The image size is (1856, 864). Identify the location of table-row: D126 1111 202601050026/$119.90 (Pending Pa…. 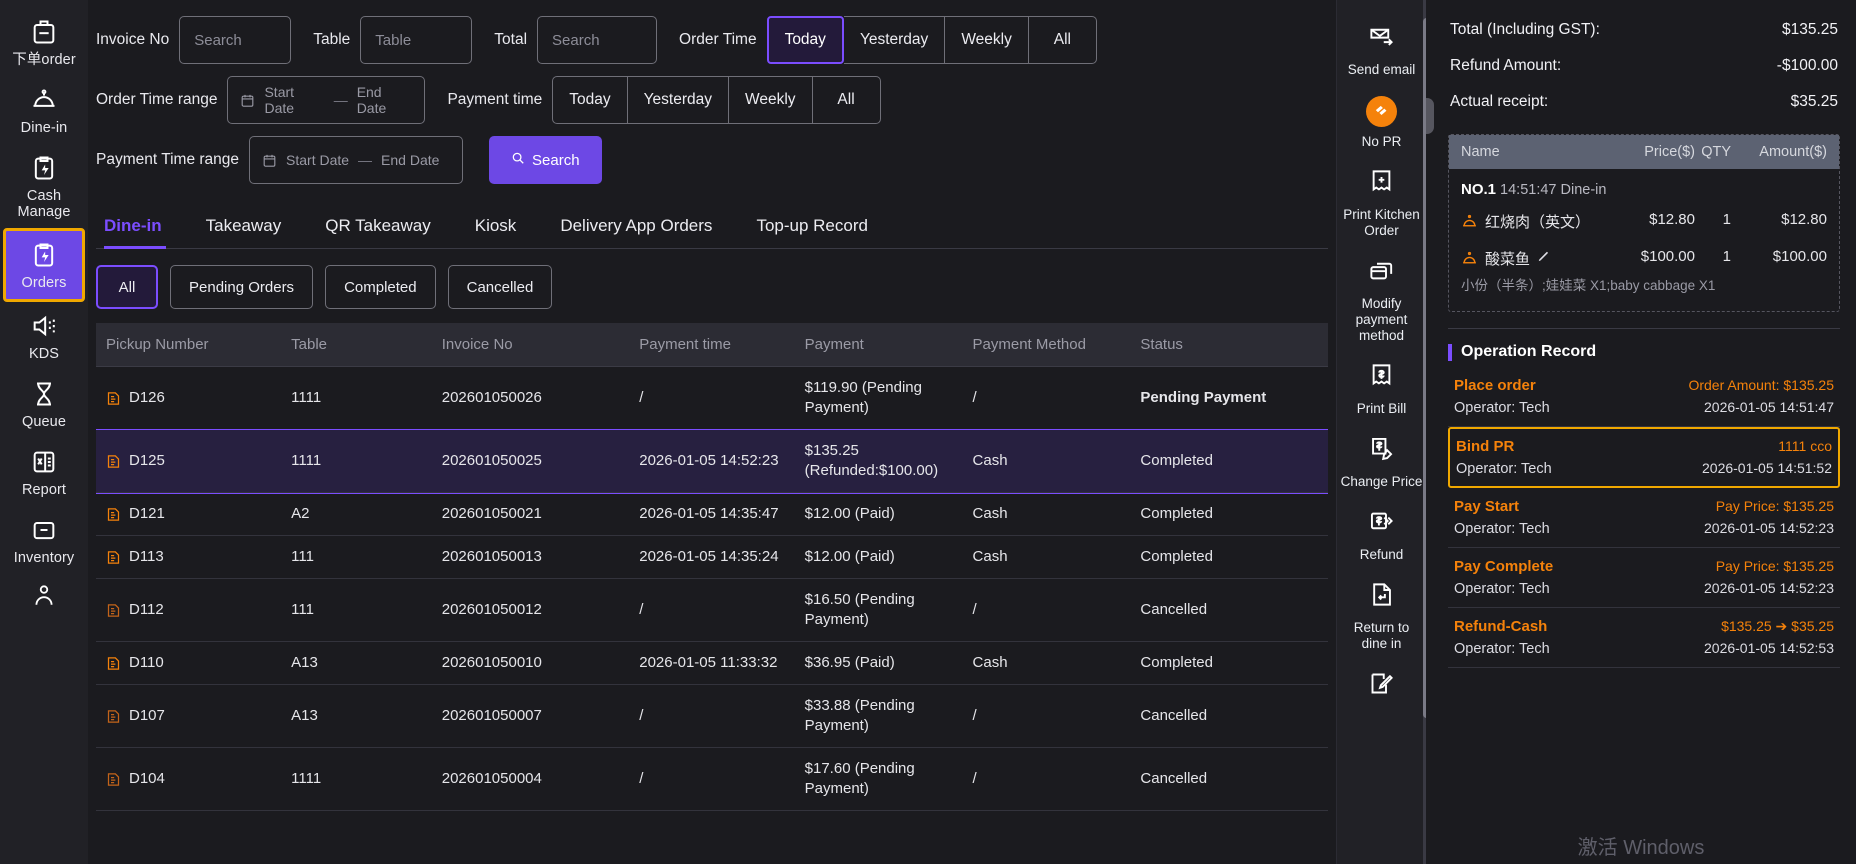
(712, 398).